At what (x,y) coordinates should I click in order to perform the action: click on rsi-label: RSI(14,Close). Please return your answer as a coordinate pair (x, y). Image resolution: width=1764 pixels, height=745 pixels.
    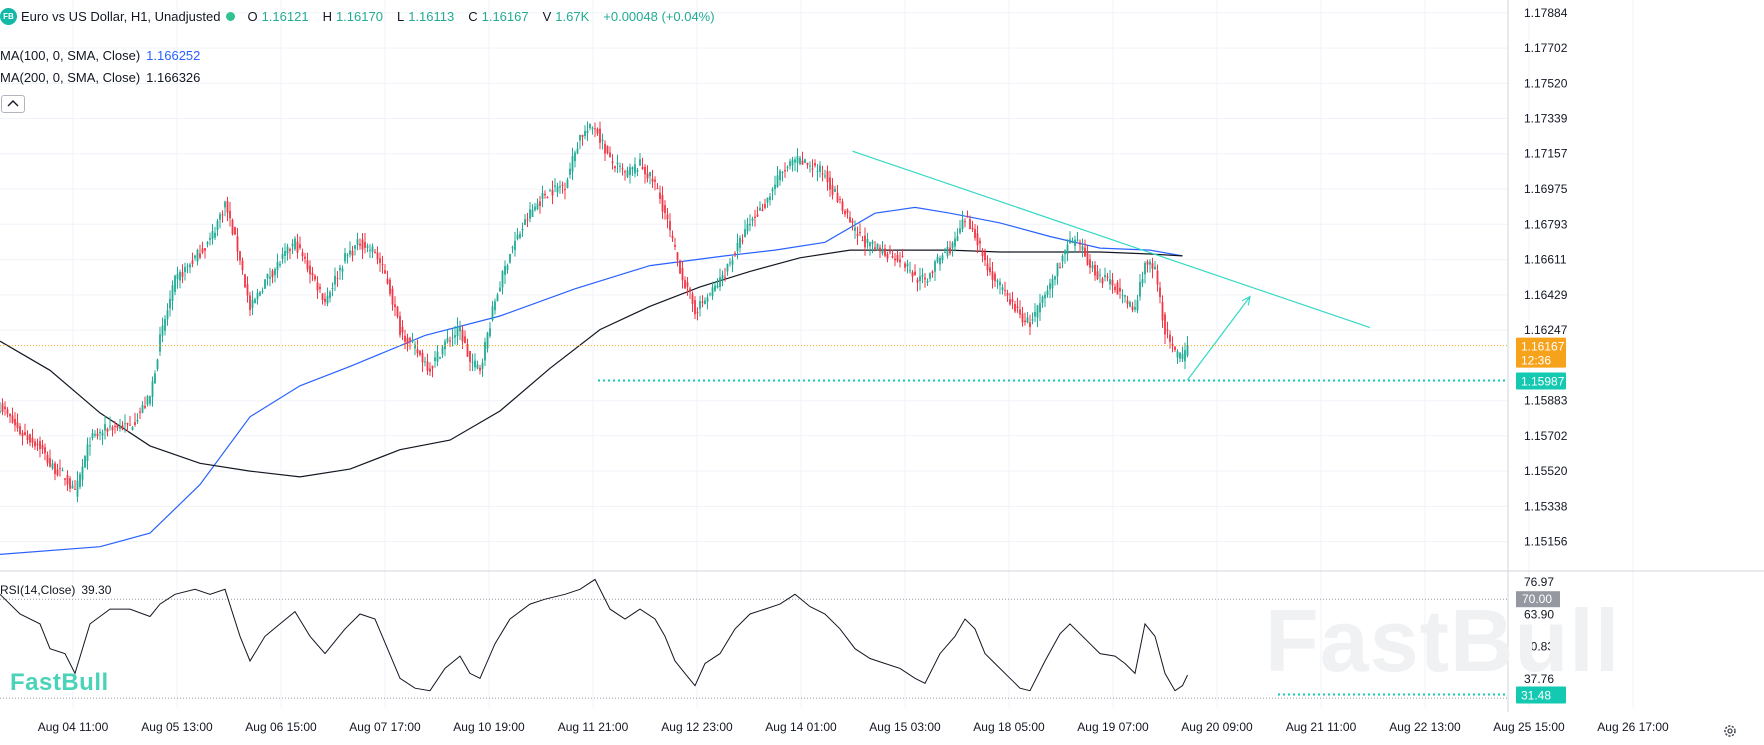
    Looking at the image, I should click on (38, 590).